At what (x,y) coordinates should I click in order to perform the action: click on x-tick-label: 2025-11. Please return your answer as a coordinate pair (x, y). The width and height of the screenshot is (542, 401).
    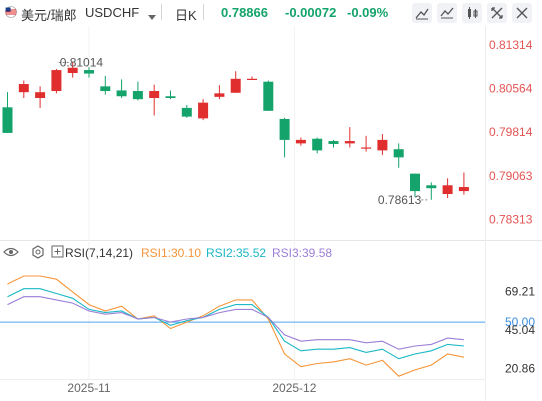
    Looking at the image, I should click on (88, 388).